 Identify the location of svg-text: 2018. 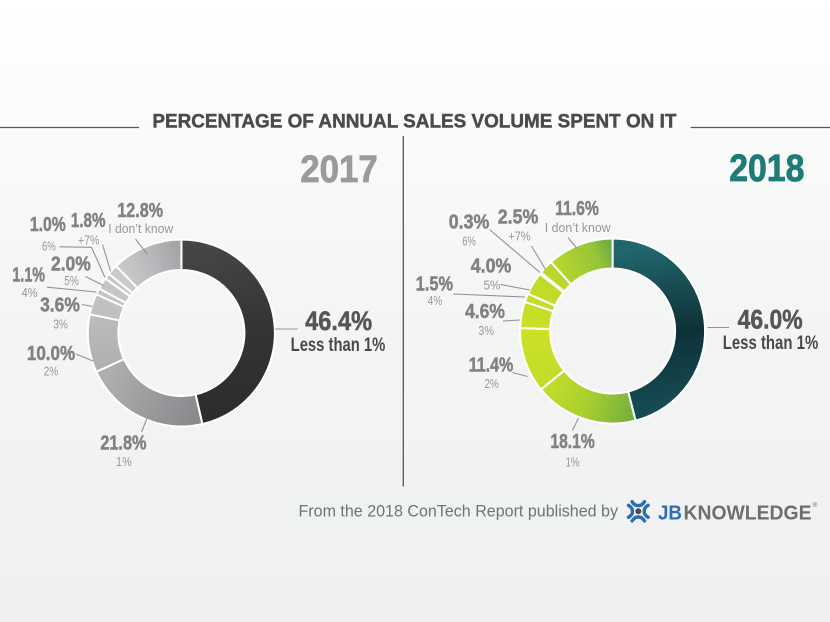
(766, 169).